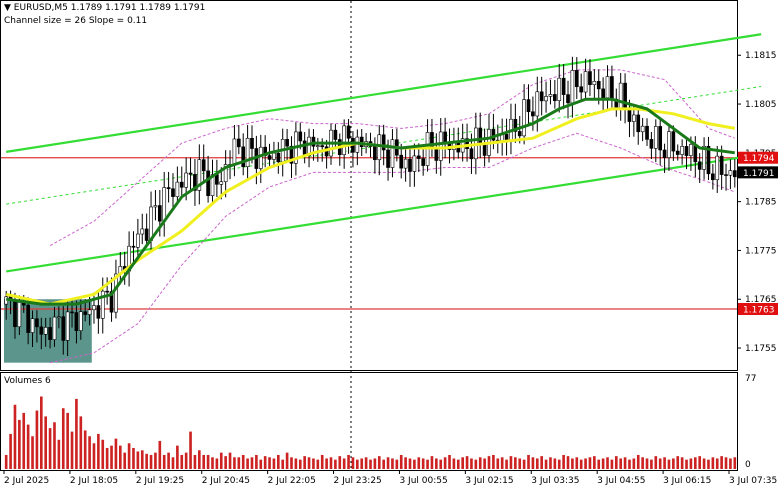  I want to click on x-tick-label: 3 Jul 06:15, so click(687, 481).